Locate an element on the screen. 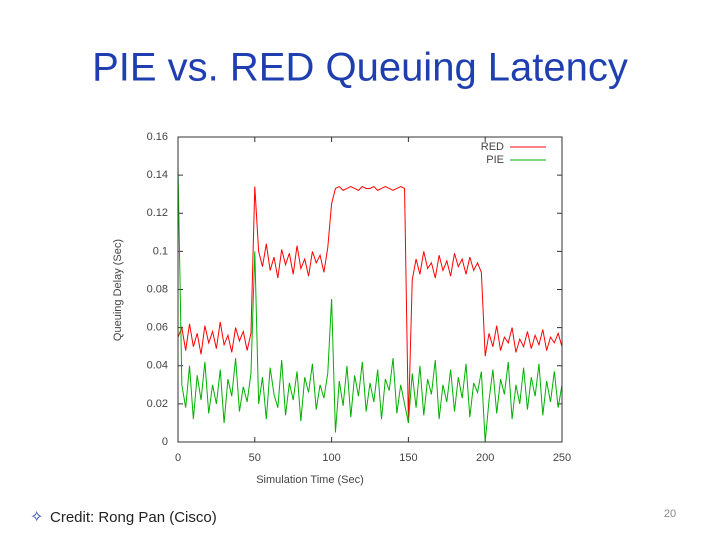 This screenshot has height=540, width=720. x-tick-label: 100 is located at coordinates (331, 458).